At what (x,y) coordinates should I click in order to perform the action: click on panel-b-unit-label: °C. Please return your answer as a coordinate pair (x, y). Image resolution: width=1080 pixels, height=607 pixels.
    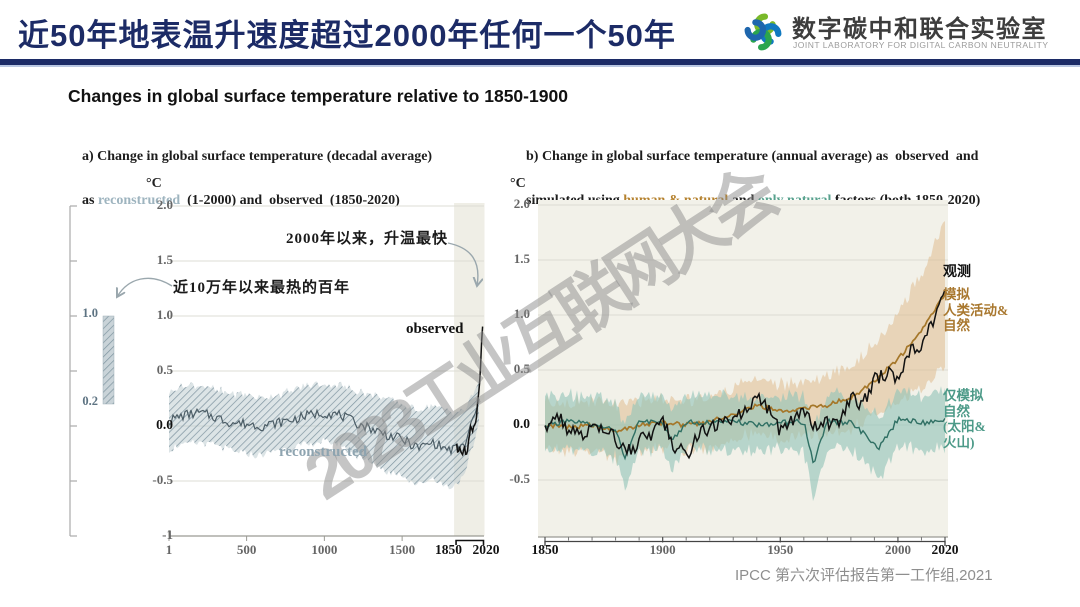
    Looking at the image, I should click on (518, 183).